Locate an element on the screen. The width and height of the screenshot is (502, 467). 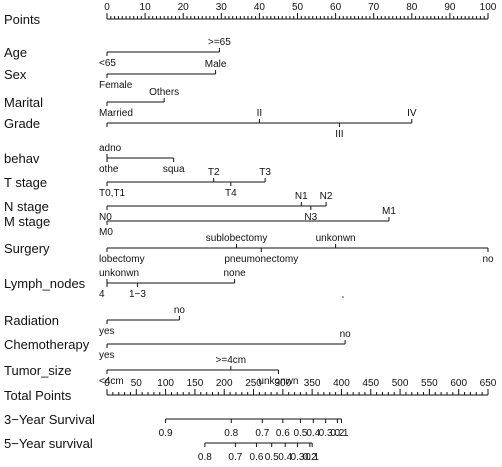
level-label: Female is located at coordinates (116, 85).